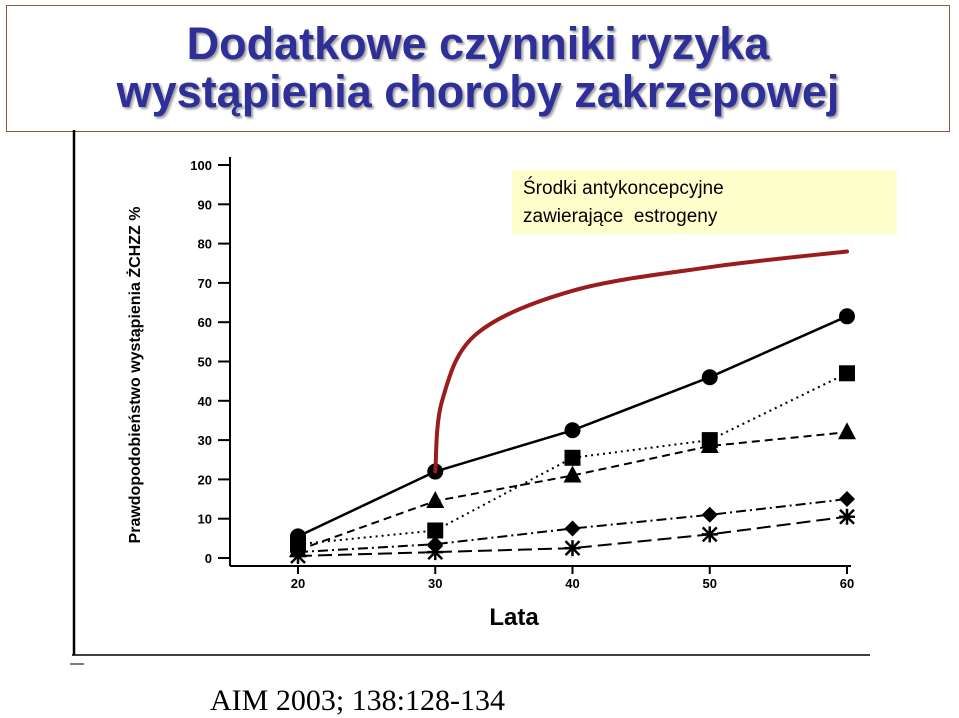 This screenshot has height=718, width=959. I want to click on y-tick-label: 50, so click(205, 362).